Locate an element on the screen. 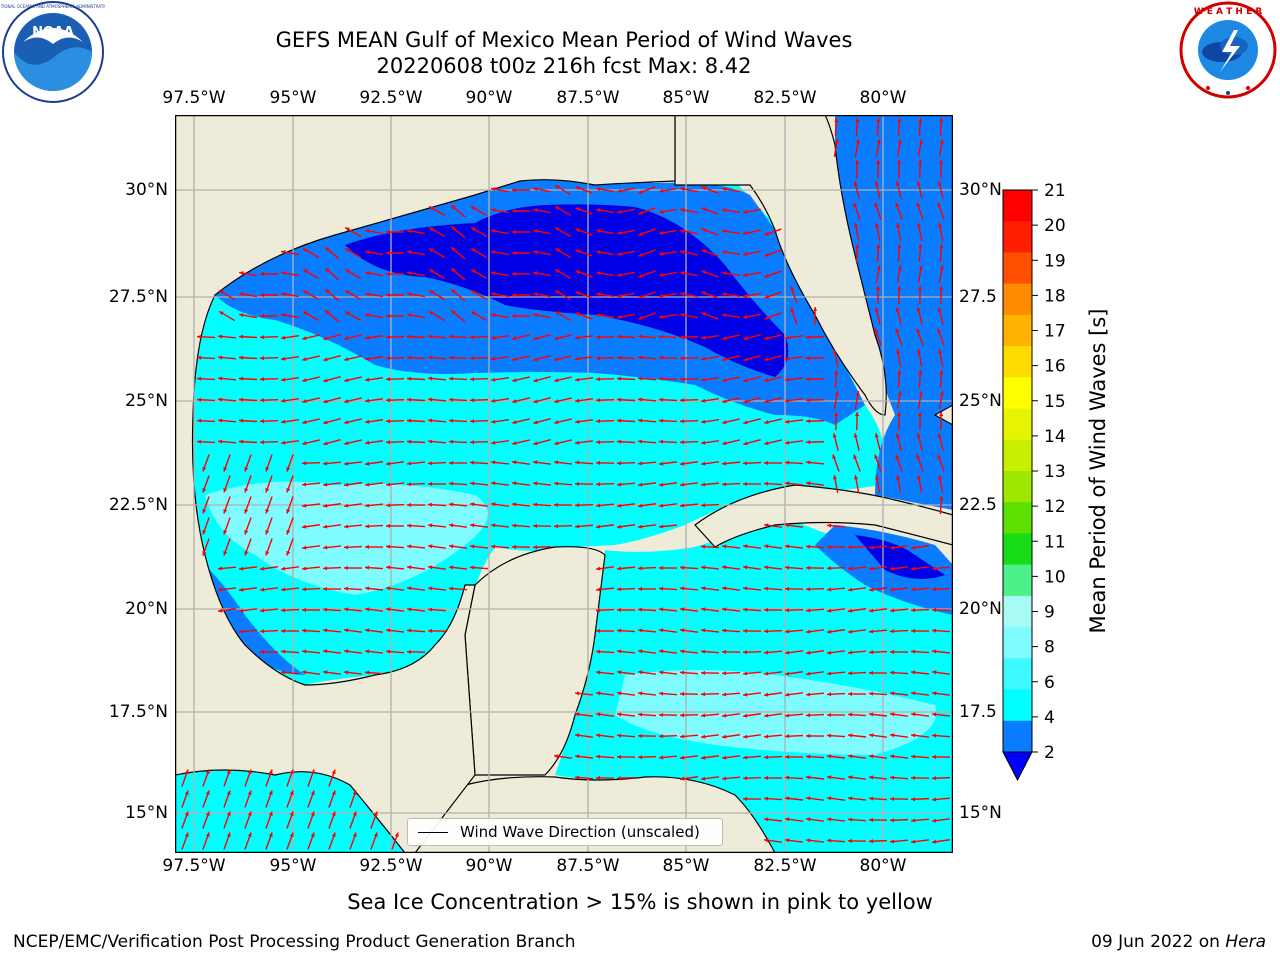 The image size is (1280, 960). lat-tick-left: 30°N is located at coordinates (146, 190).